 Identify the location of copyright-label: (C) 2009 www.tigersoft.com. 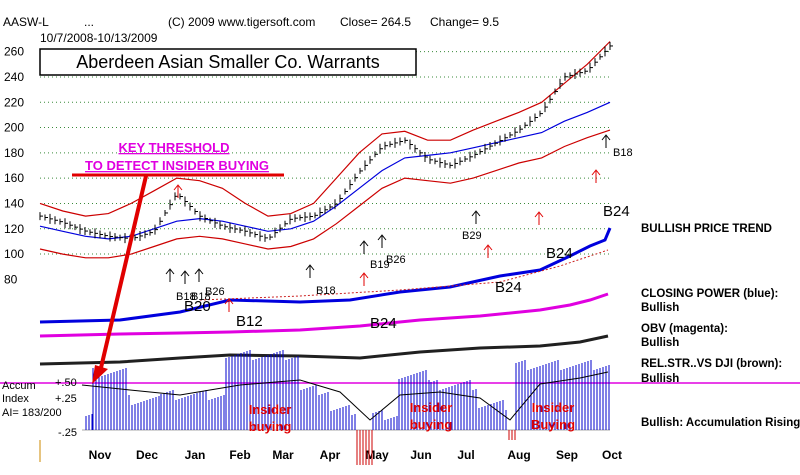
(241, 22).